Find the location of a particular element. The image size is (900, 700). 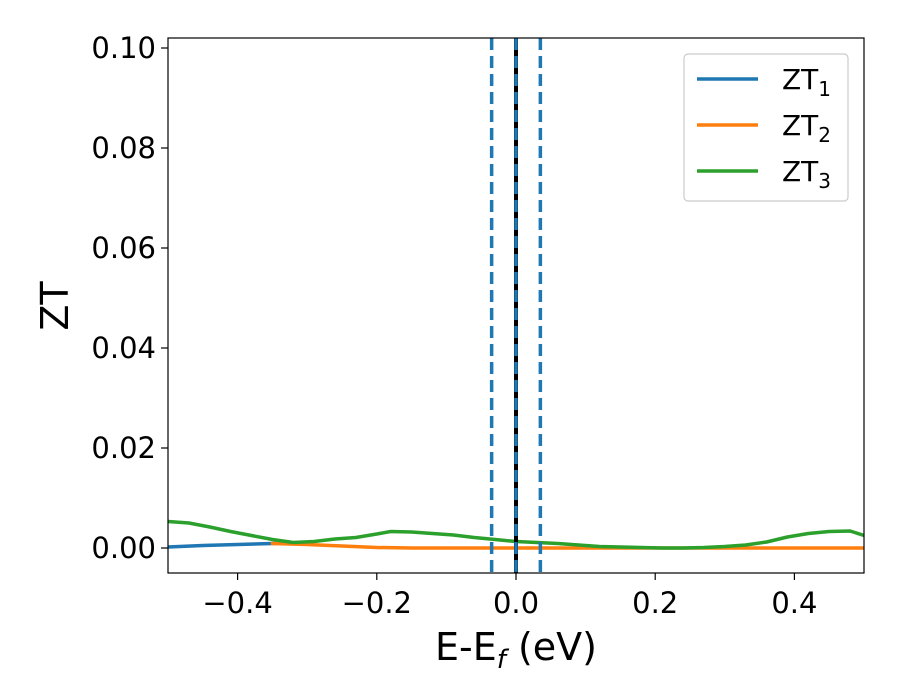

legend-label-3: ZT3 is located at coordinates (806, 174).